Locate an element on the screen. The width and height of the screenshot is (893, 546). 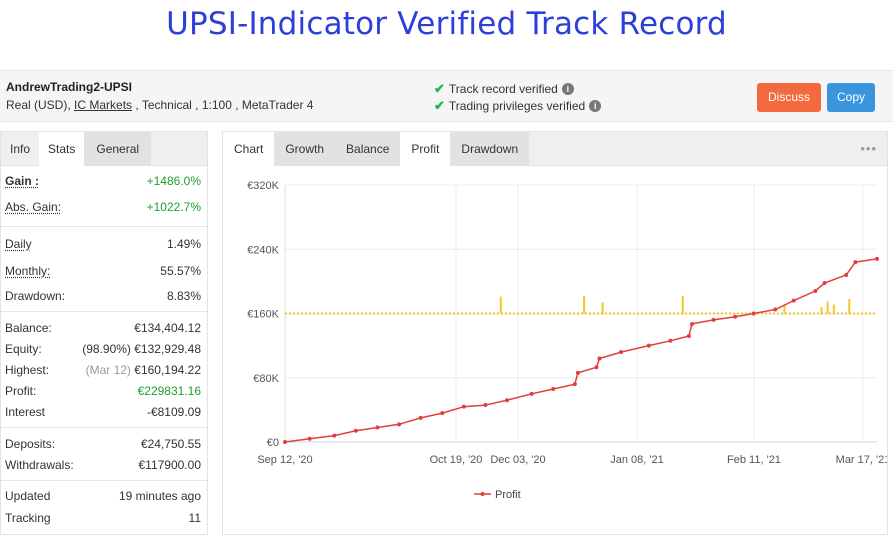
gain-label: Gain : is located at coordinates (22, 181).